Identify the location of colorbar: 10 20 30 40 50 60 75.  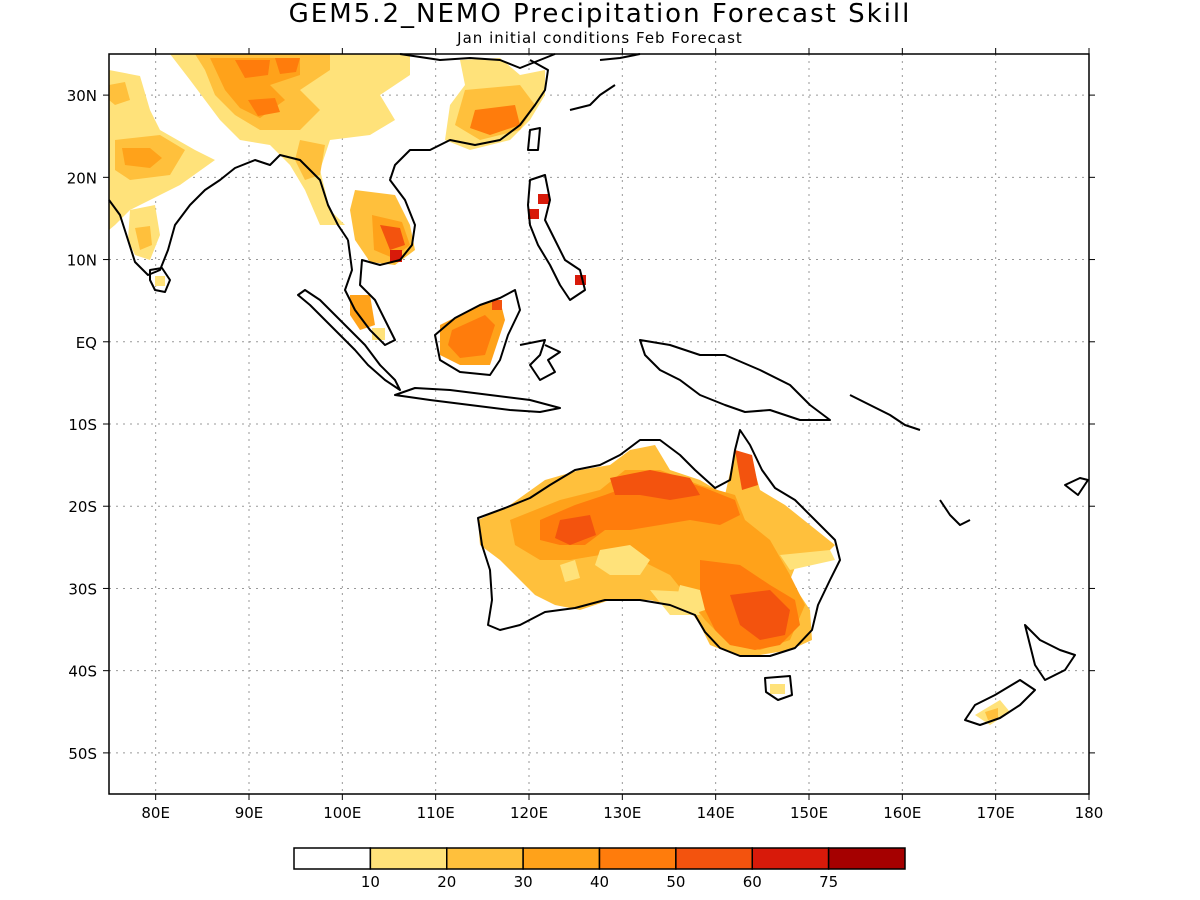
(599, 869).